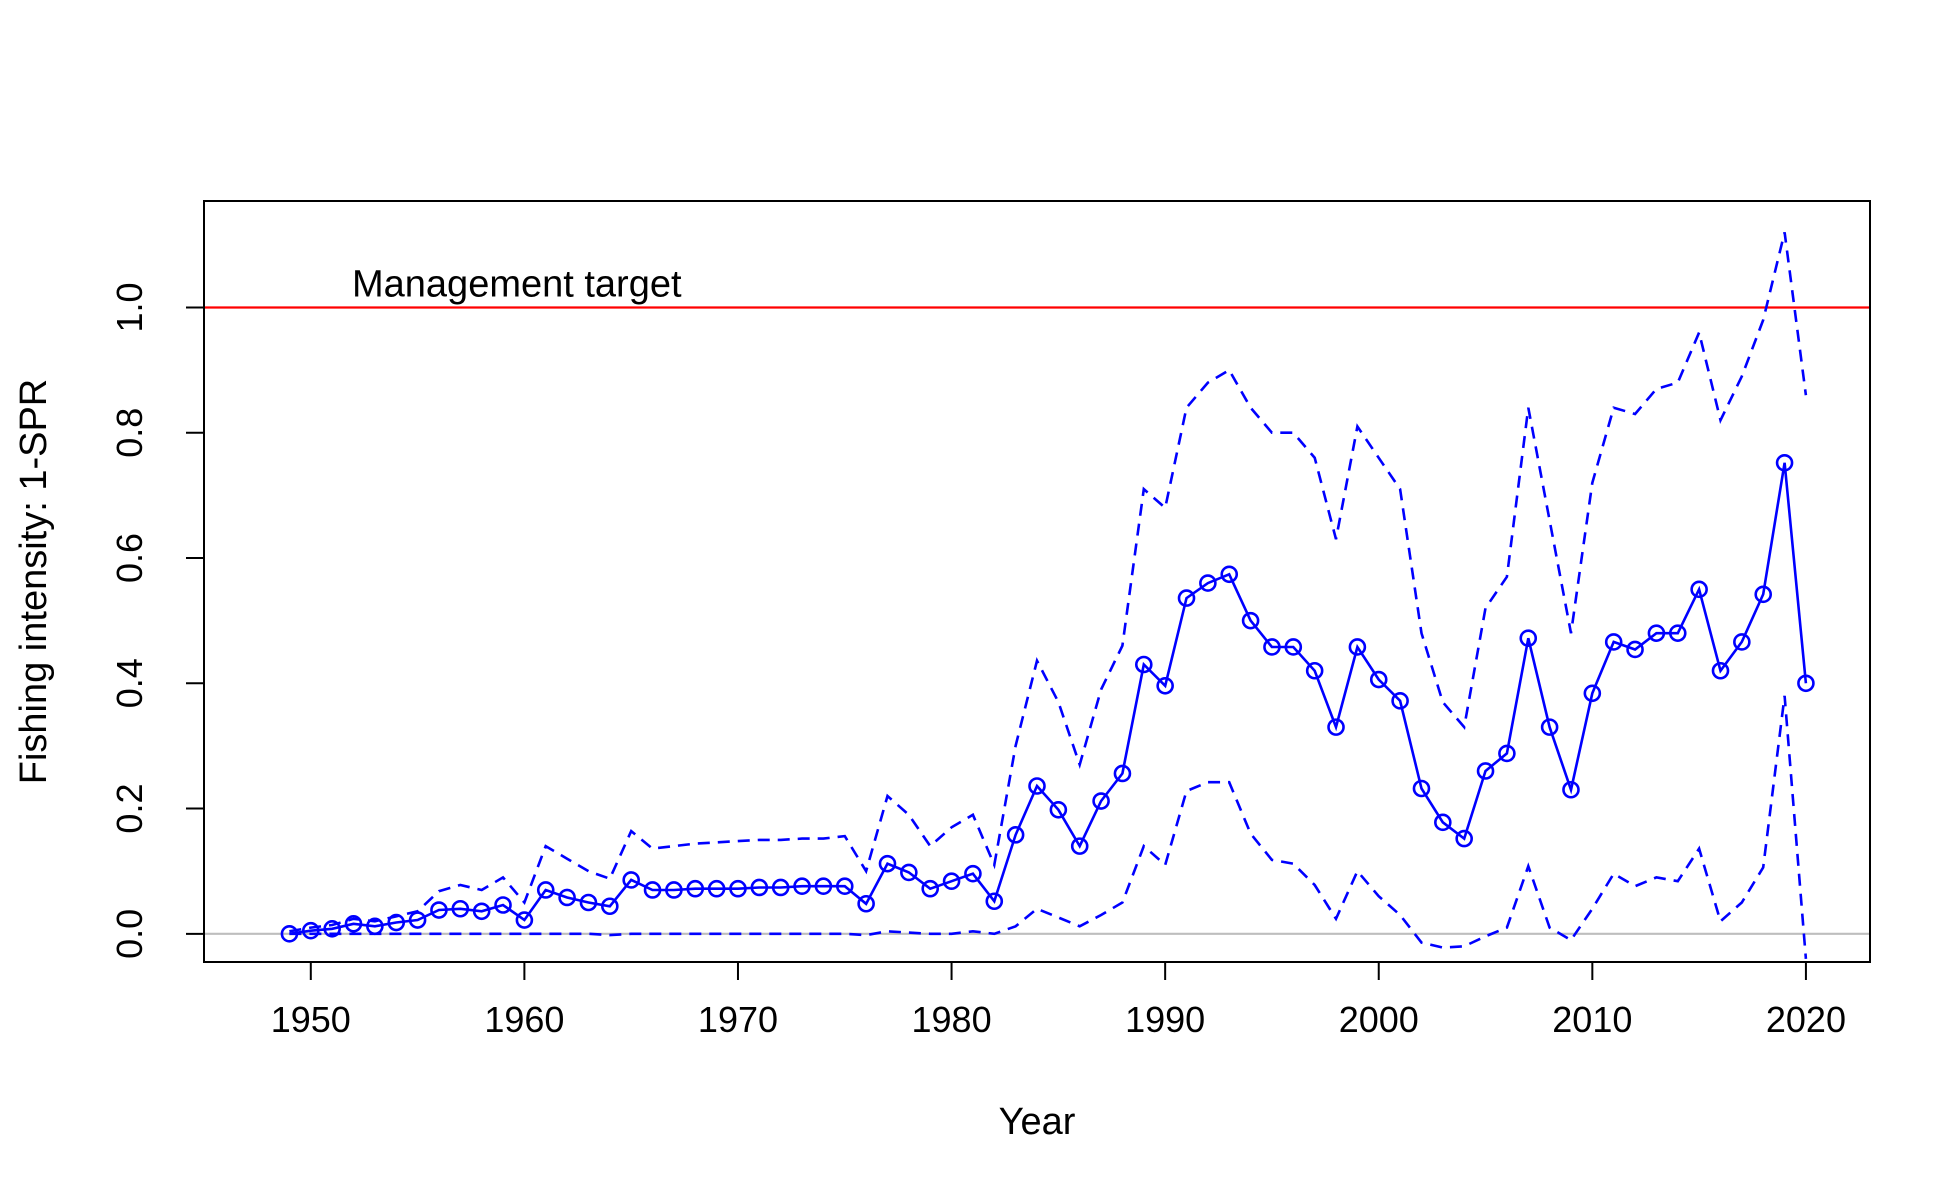 The width and height of the screenshot is (1950, 1200). I want to click on y-tick-label: 1.0, so click(129, 307).